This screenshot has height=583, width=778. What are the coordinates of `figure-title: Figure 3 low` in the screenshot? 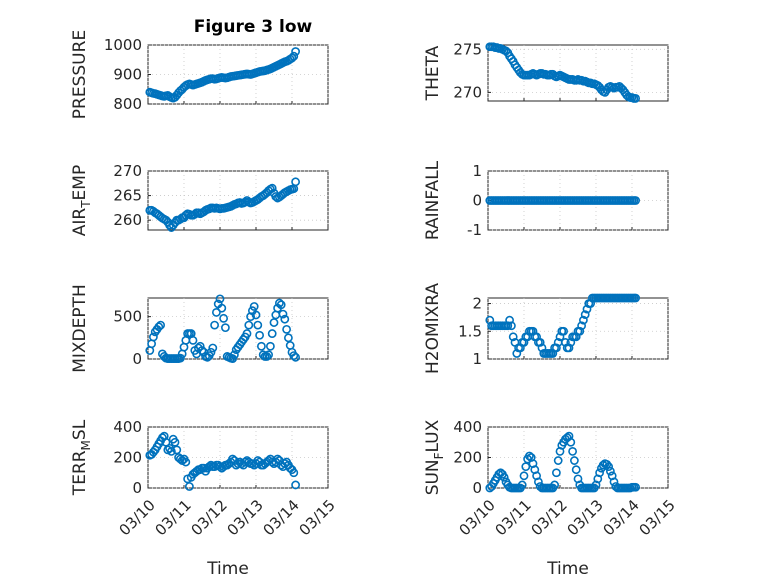 It's located at (253, 27).